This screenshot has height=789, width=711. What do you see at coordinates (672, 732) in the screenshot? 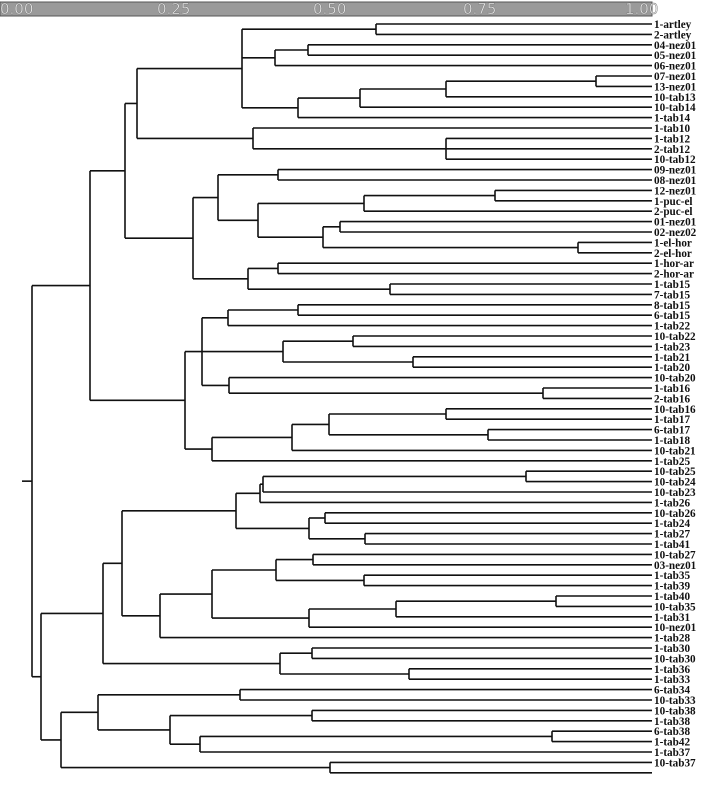
I see `leaf-label: 6-tab38` at bounding box center [672, 732].